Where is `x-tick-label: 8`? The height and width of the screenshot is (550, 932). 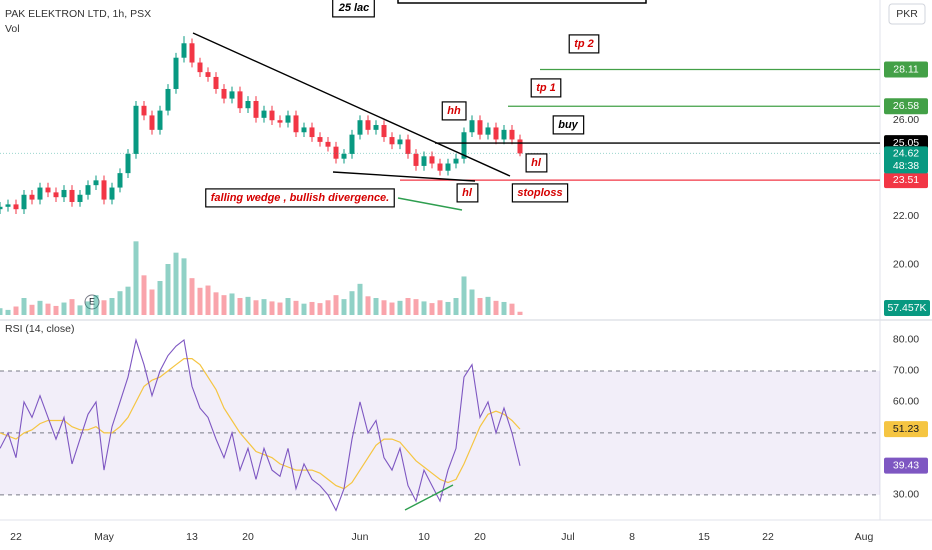
x-tick-label: 8 is located at coordinates (632, 537).